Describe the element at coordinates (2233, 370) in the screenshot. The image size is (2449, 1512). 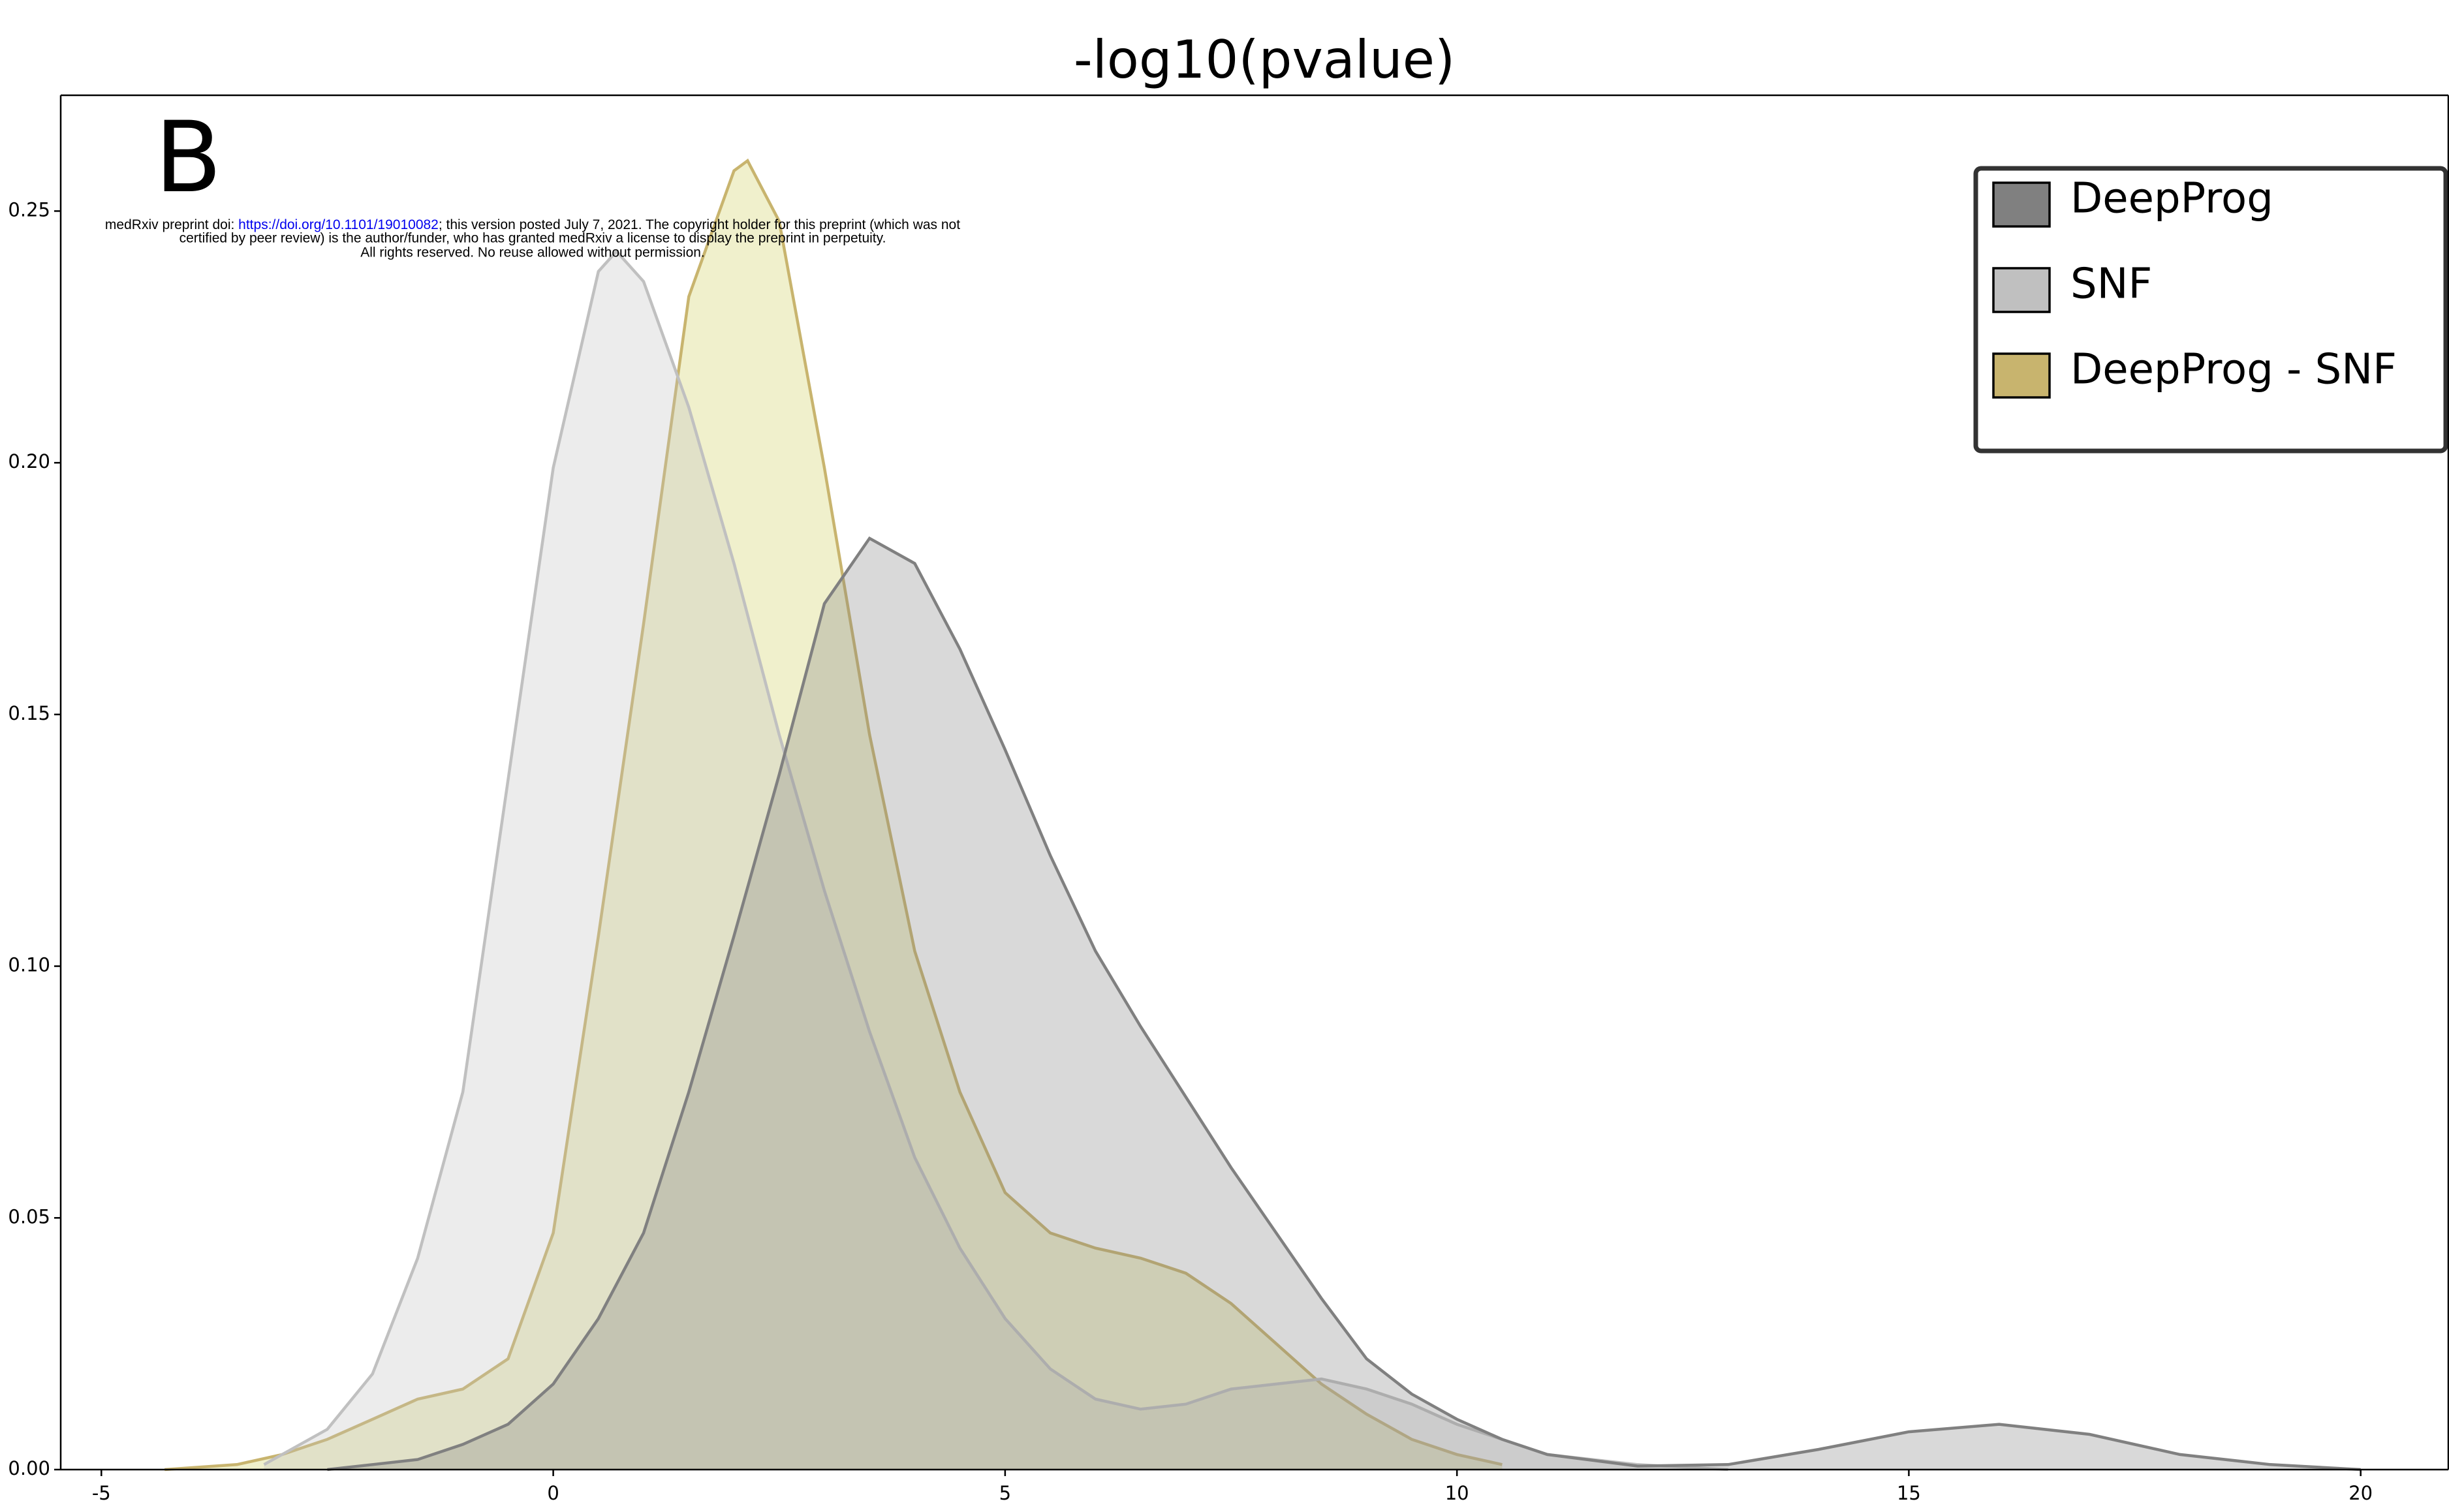
I see `legend-label: DeepProg - SNF` at that location.